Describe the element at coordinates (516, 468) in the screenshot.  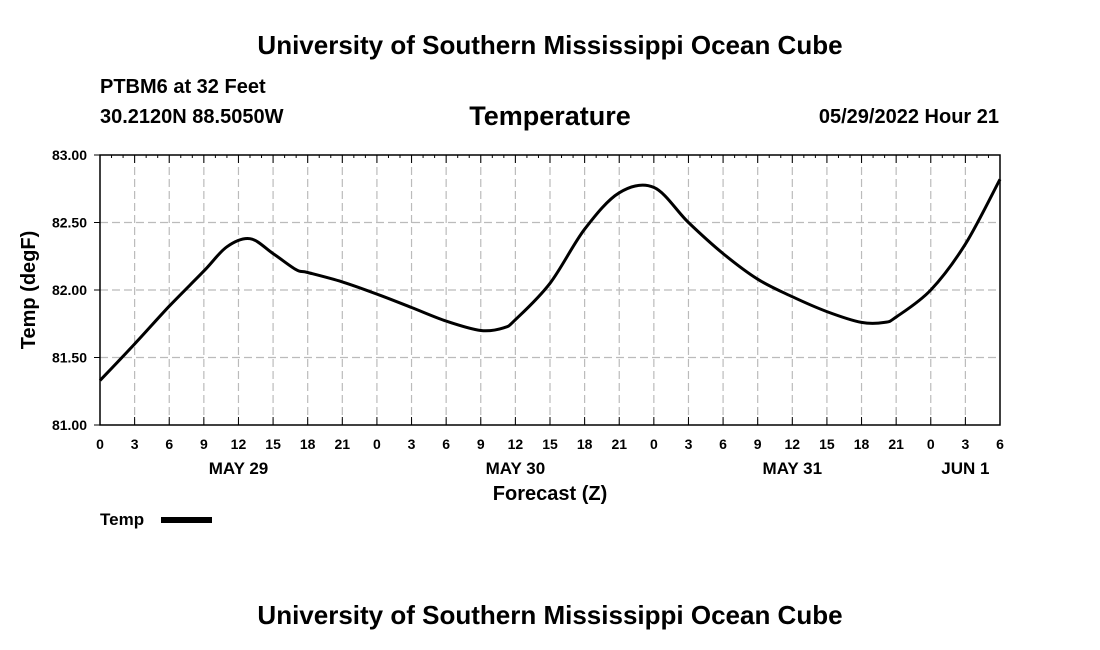
I see `x-date-label: MAY 30` at that location.